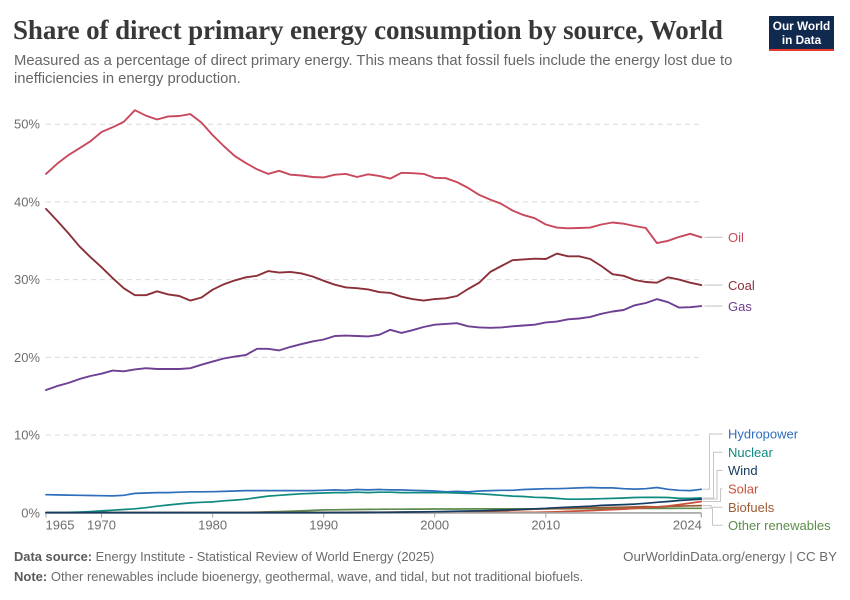 The height and width of the screenshot is (600, 850). Describe the element at coordinates (740, 306) in the screenshot. I see `svg-text: Gas` at that location.